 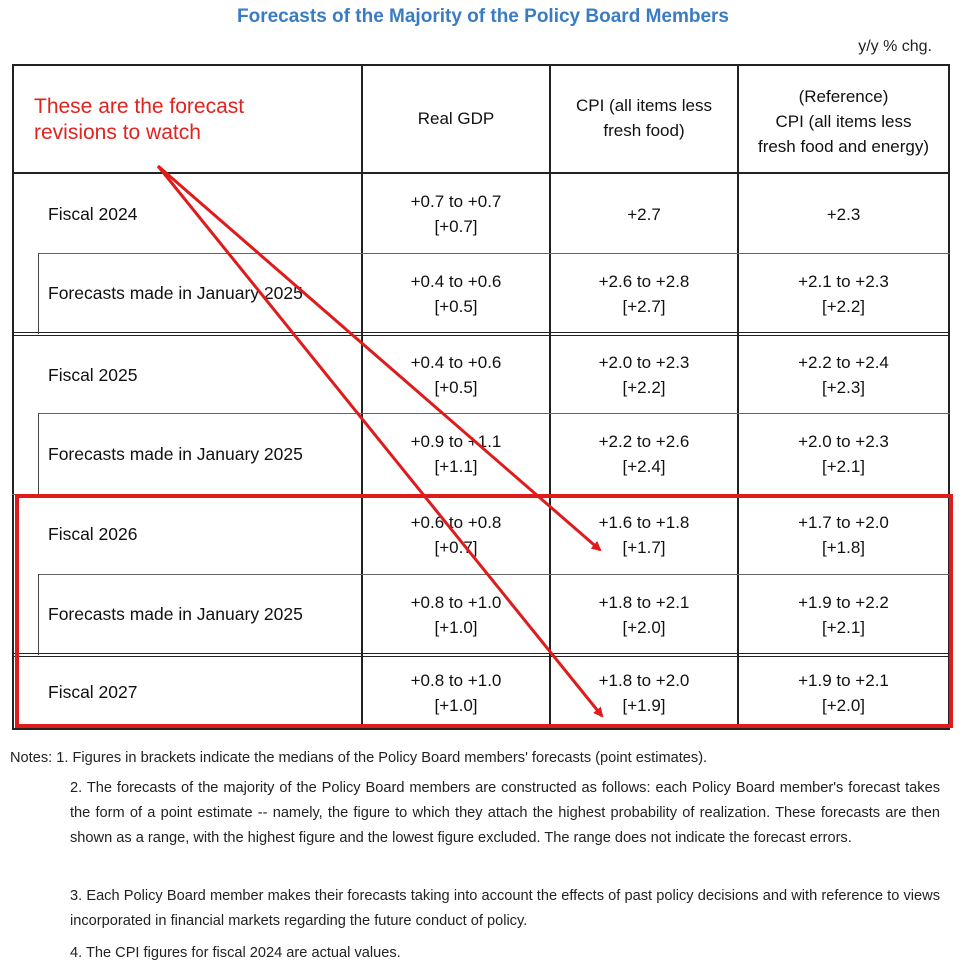 I want to click on gdp-range: +0.6 to +0.8, so click(x=456, y=522).